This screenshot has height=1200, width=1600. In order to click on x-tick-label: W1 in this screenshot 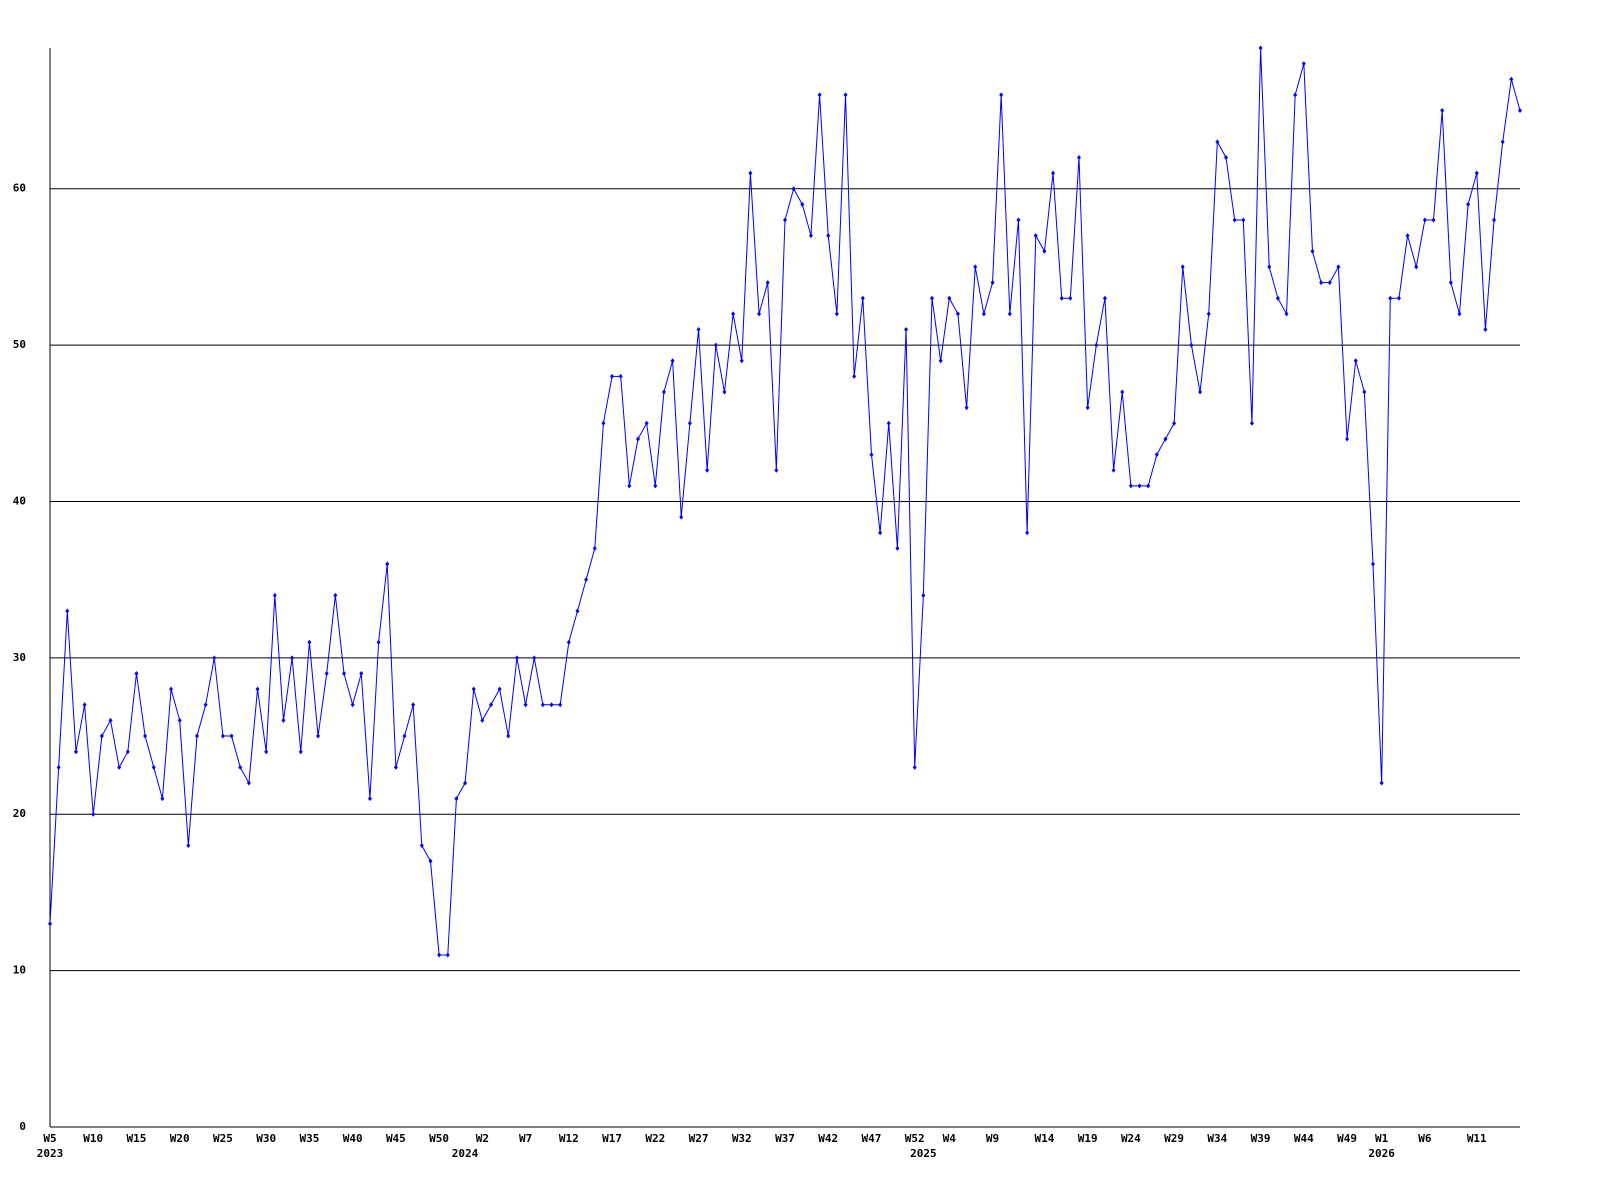, I will do `click(1382, 1138)`.